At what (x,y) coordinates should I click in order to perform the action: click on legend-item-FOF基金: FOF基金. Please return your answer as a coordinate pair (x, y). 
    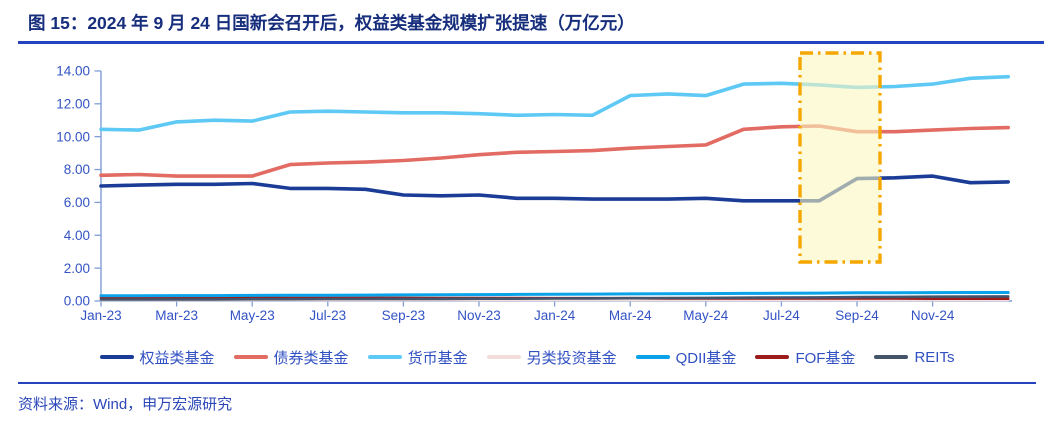
    Looking at the image, I should click on (805, 357).